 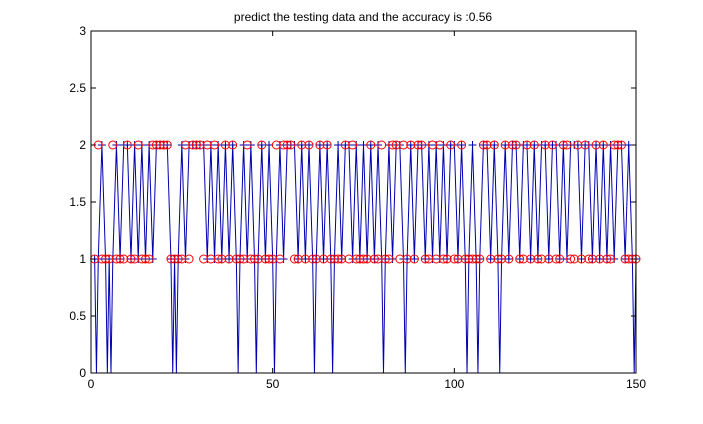 I want to click on y-tick-label: 2, so click(x=82, y=145).